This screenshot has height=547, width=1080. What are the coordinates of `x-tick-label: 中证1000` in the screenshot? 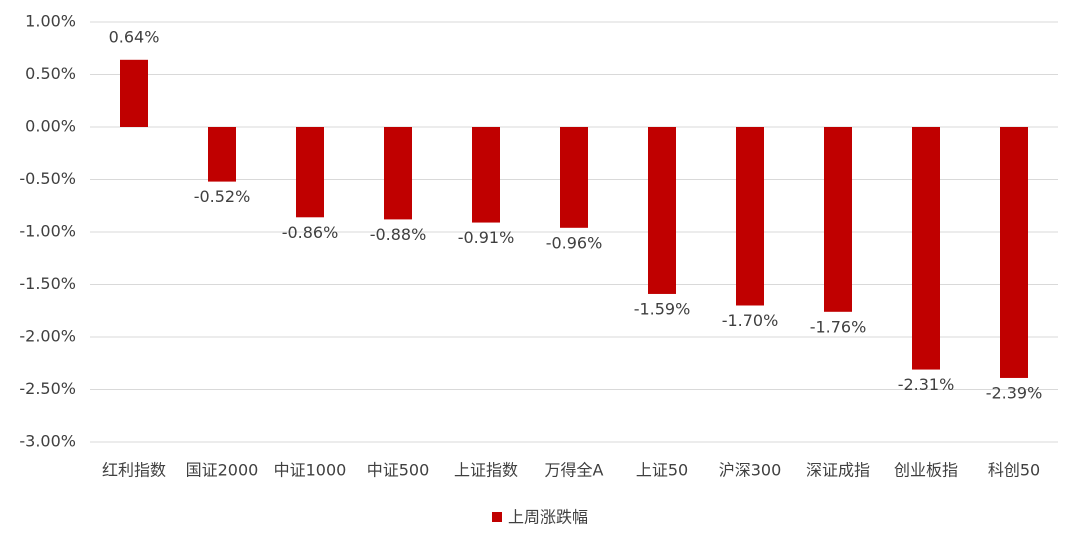 It's located at (310, 470).